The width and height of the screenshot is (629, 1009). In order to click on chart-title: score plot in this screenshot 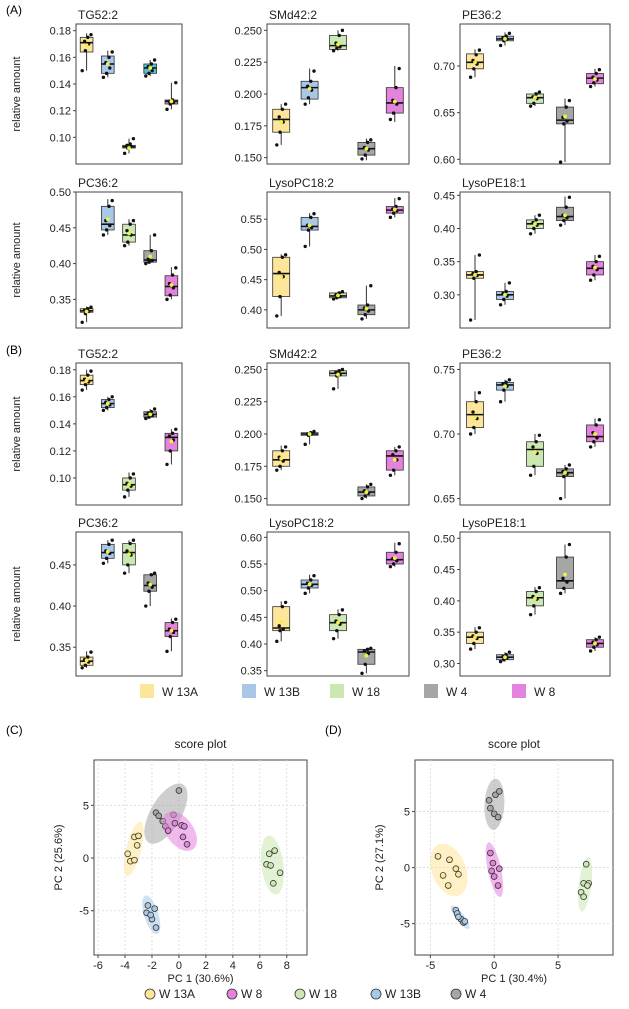, I will do `click(514, 744)`.